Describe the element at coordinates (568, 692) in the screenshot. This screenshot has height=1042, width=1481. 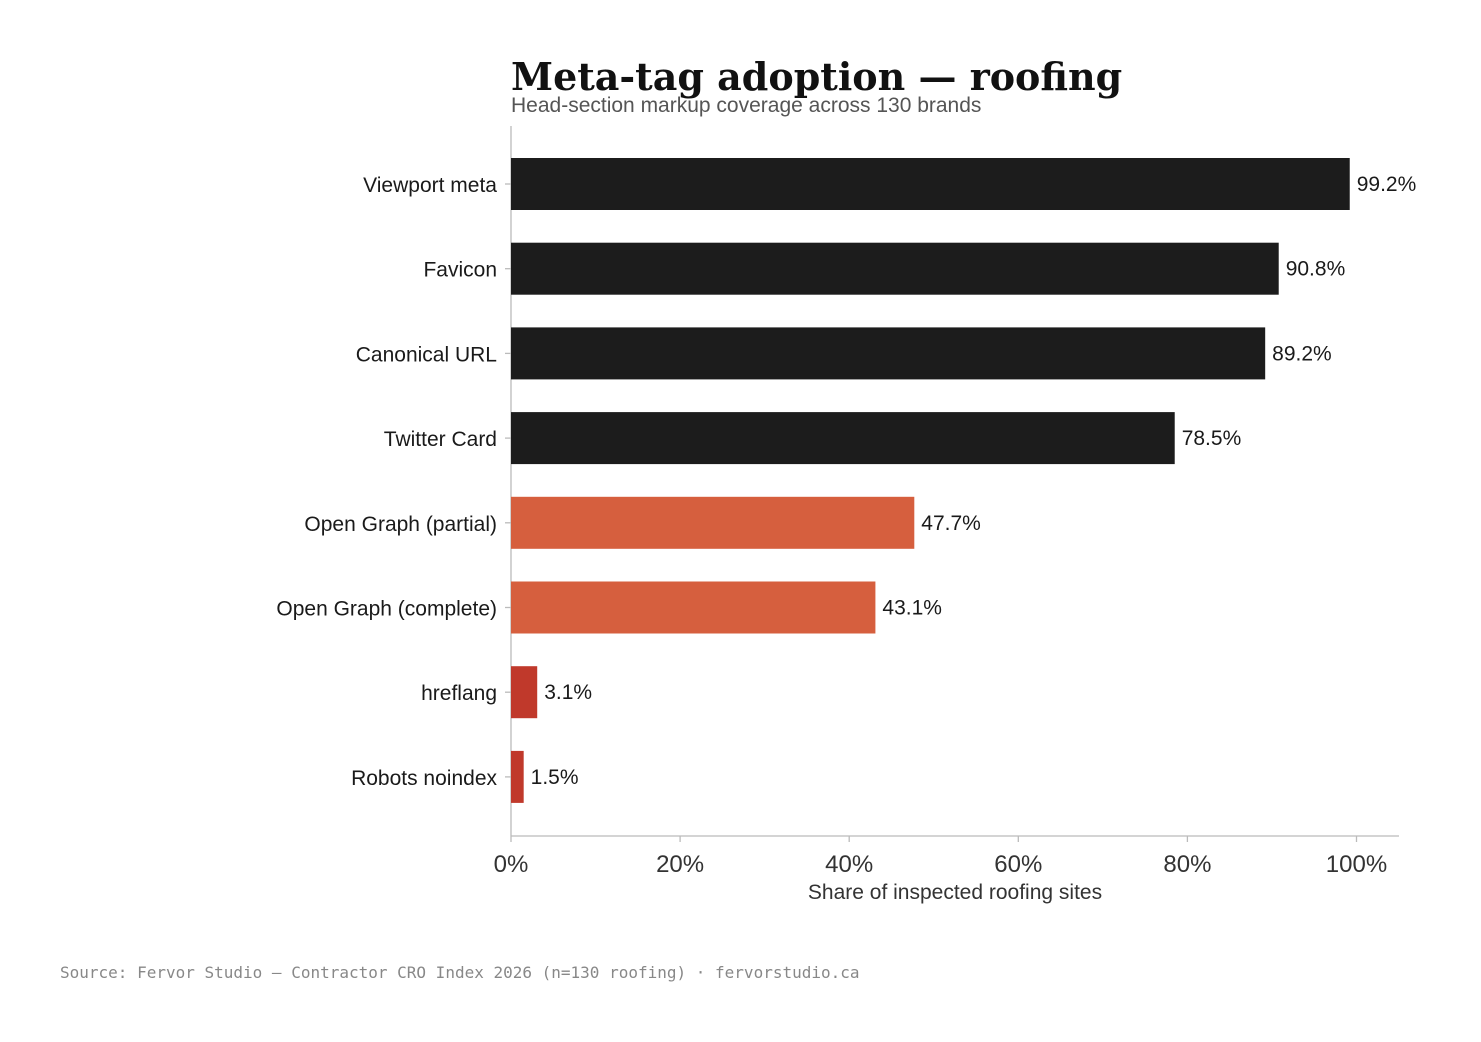
I see `bar-value-label: 3.1%` at that location.